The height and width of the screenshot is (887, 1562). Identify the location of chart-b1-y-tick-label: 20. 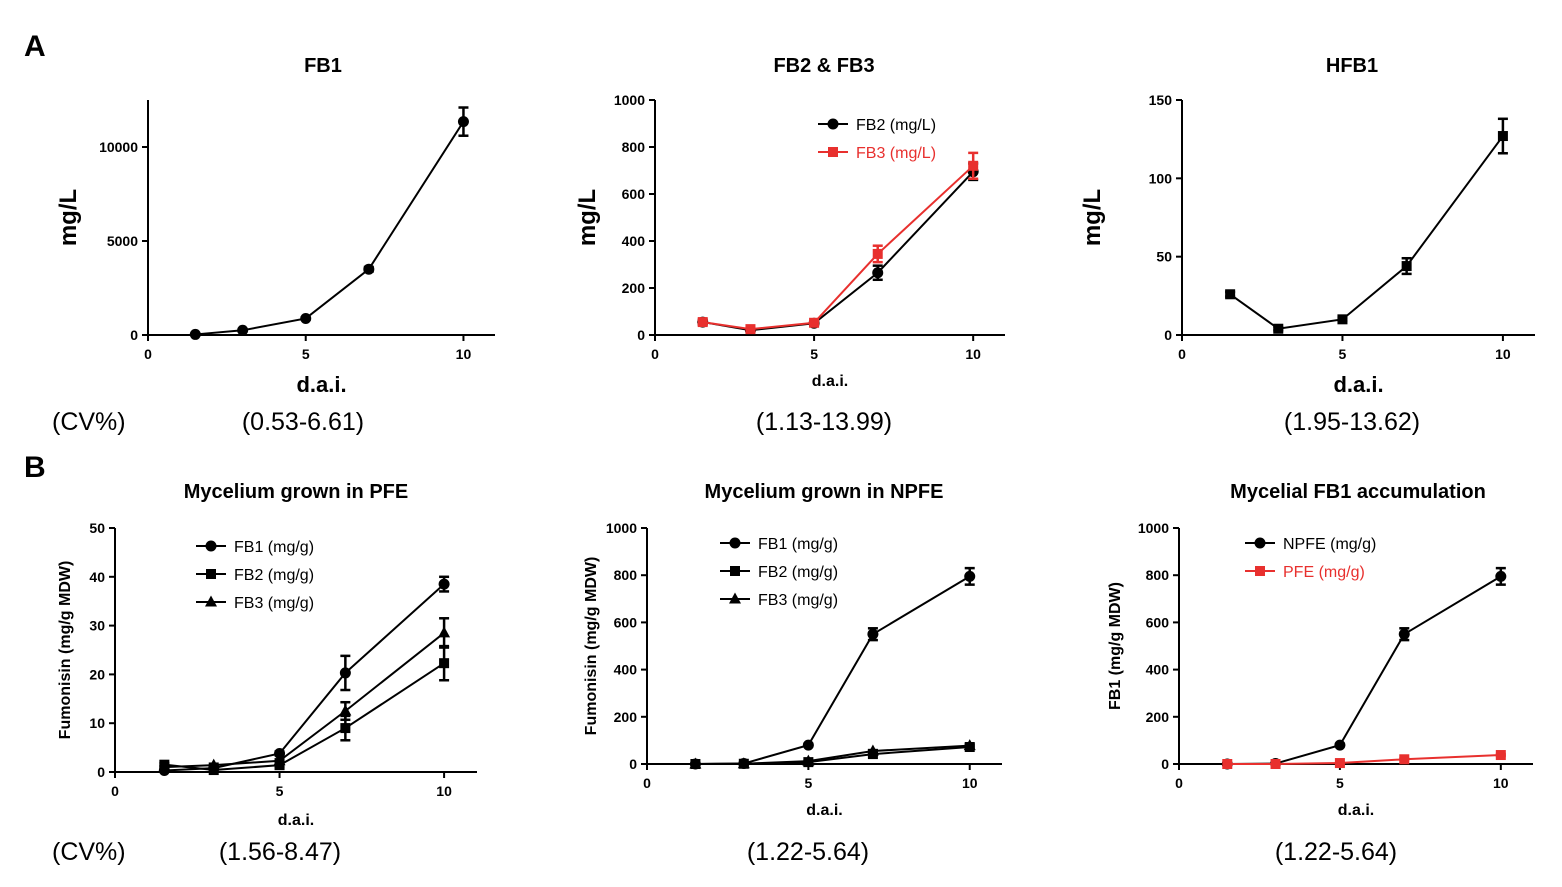
(97, 674).